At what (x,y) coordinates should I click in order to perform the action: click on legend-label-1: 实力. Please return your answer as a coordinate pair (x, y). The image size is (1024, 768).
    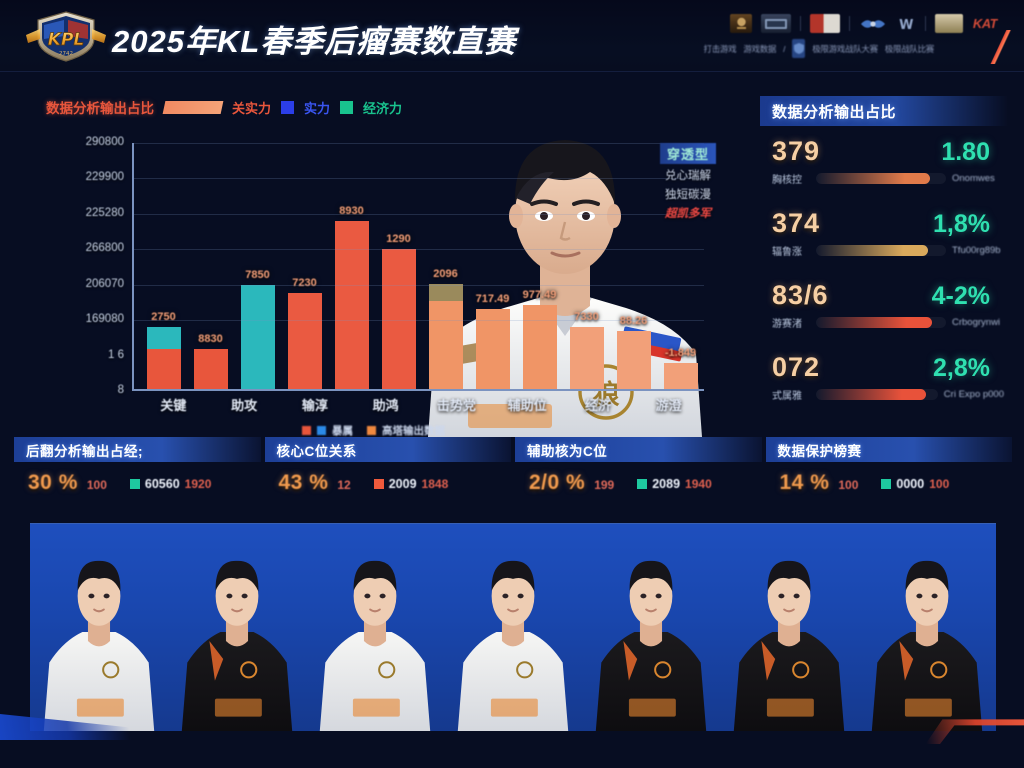
    Looking at the image, I should click on (317, 108).